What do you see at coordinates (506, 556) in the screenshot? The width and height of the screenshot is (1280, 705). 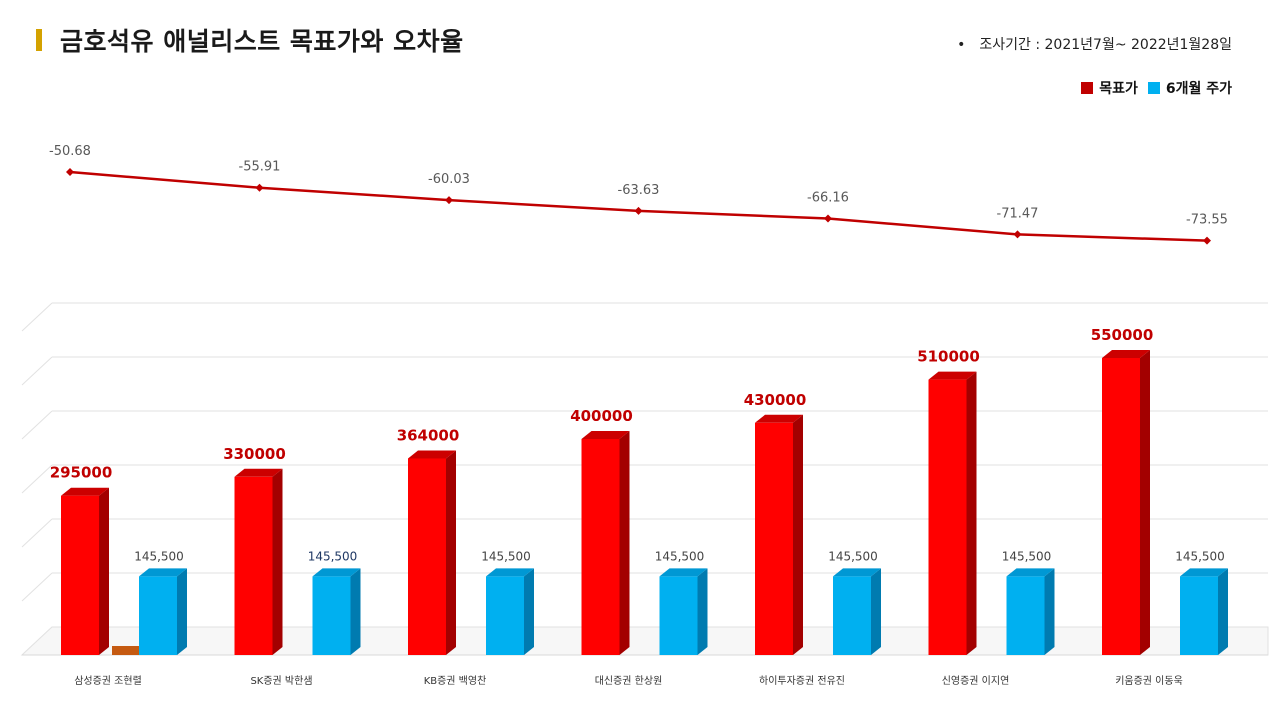 I see `data-label-price-3: 145,500` at bounding box center [506, 556].